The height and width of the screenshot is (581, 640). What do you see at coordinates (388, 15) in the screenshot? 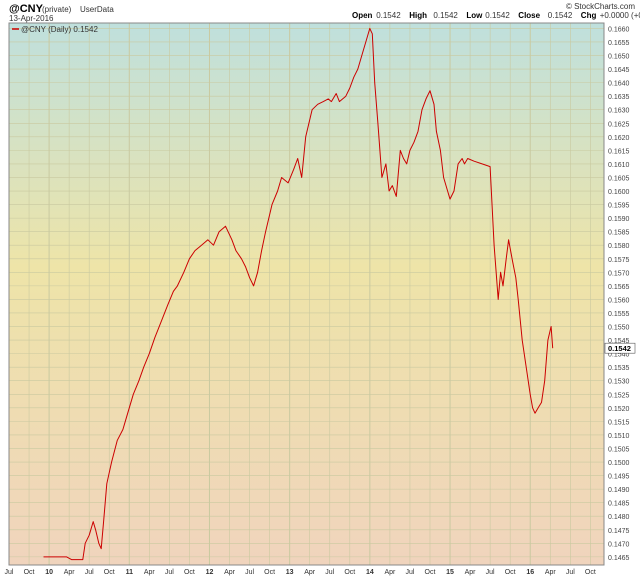
I see `ohlc-value-open: 0.1542` at bounding box center [388, 15].